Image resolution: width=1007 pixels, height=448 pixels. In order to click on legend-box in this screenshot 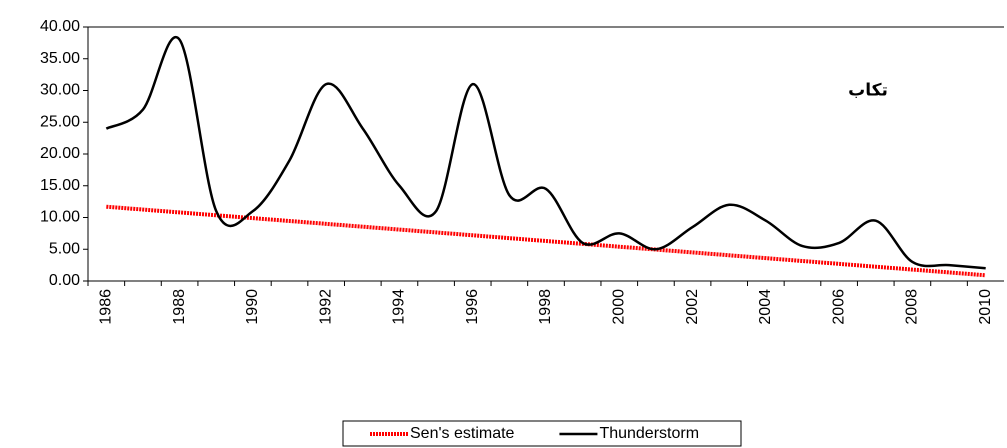, I will do `click(542, 433)`.